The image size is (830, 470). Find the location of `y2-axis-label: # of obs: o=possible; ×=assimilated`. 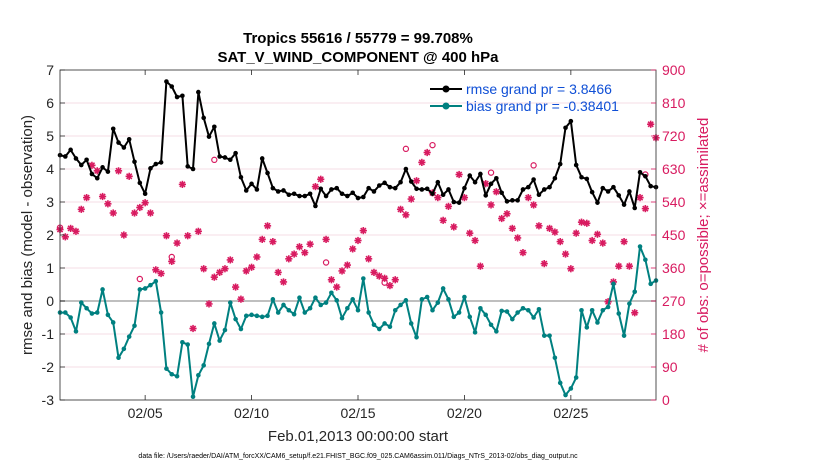

y2-axis-label: # of obs: o=possible; ×=assimilated is located at coordinates (703, 235).